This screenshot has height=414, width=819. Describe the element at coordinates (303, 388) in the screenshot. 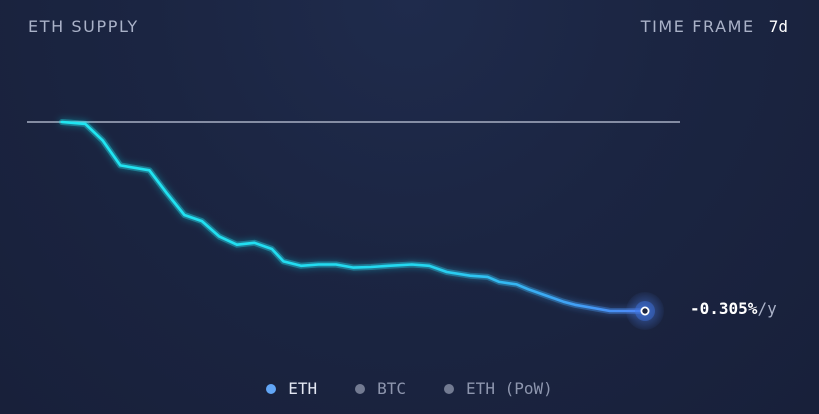

I see `legend-label-eth: ETH` at that location.